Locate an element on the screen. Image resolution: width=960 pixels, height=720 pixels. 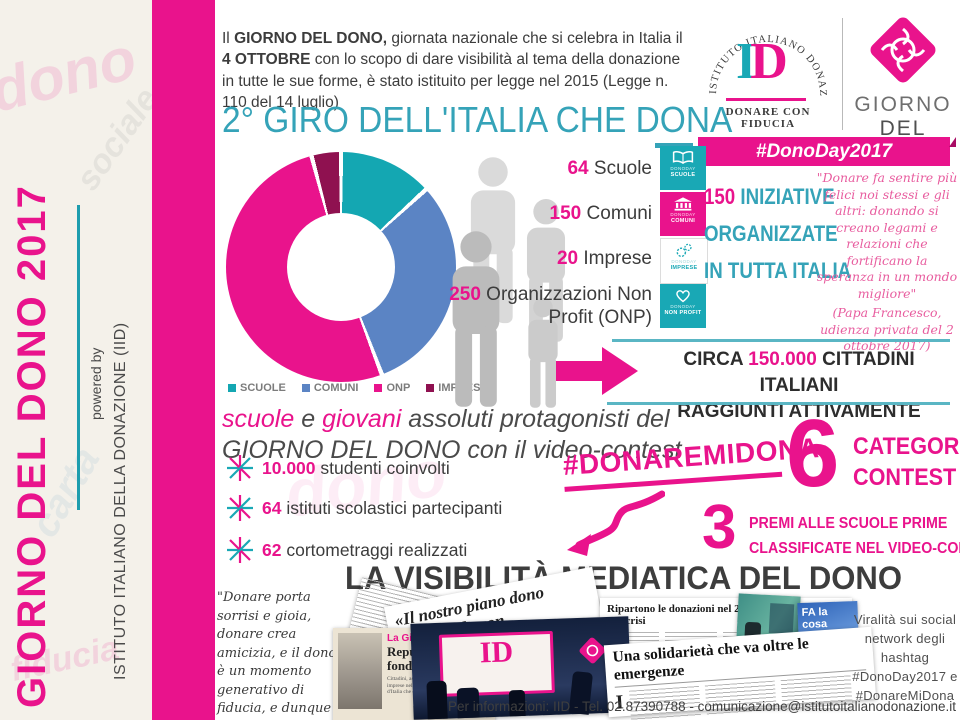
badge-donoday-comuni: DONODAY COMUNI is located at coordinates (683, 214).